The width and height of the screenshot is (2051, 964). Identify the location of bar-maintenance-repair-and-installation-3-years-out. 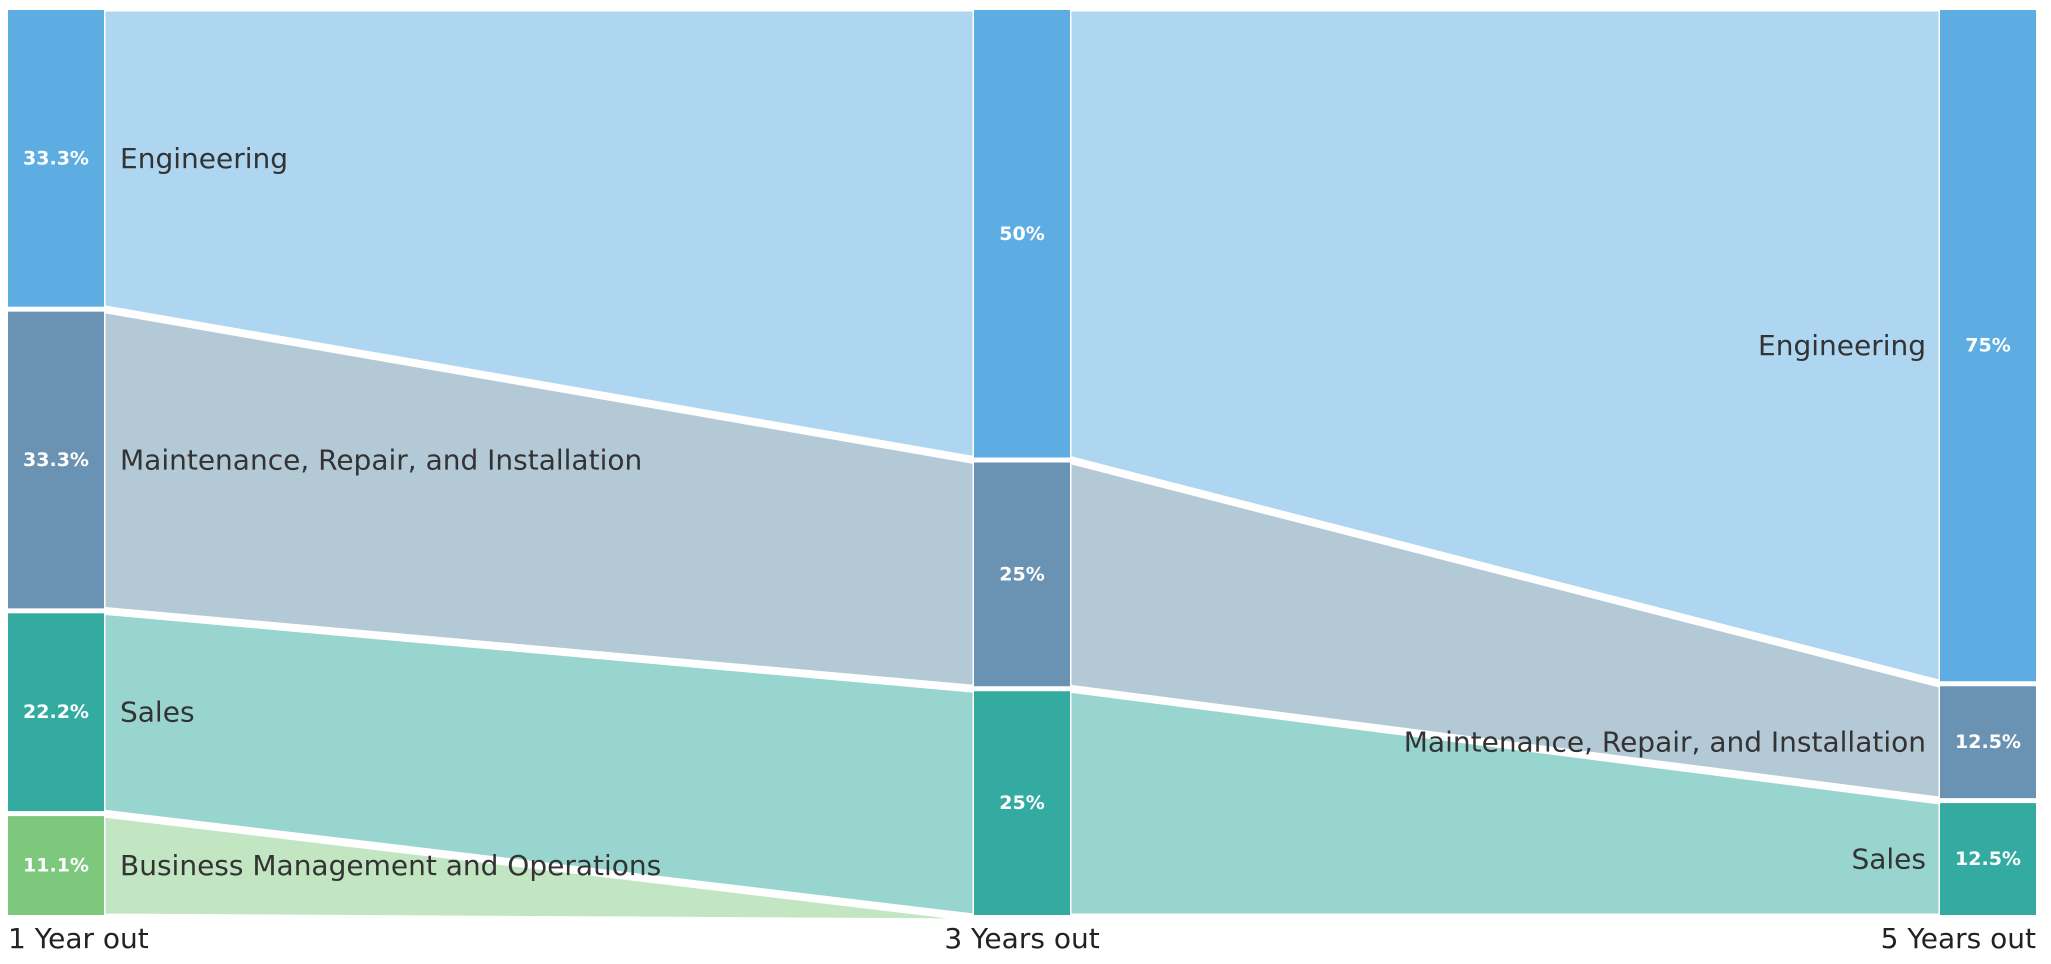
(1022, 574).